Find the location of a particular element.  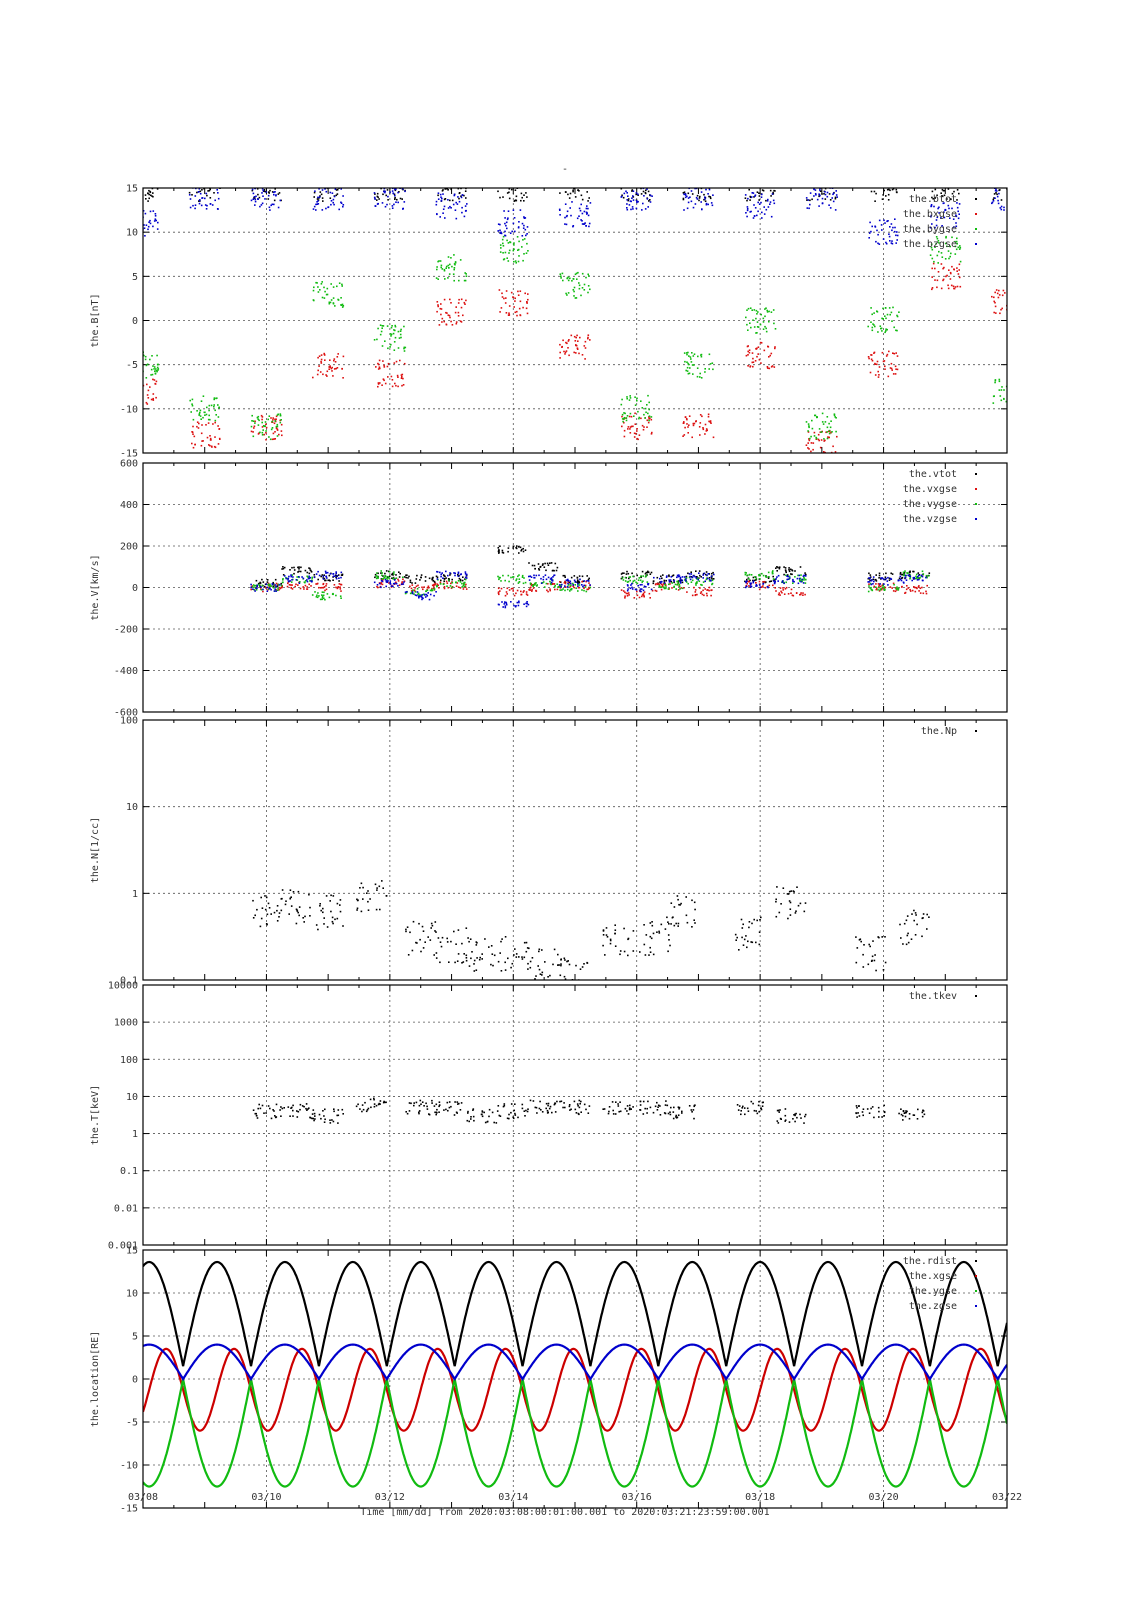

figure-title: - is located at coordinates (565, 169).